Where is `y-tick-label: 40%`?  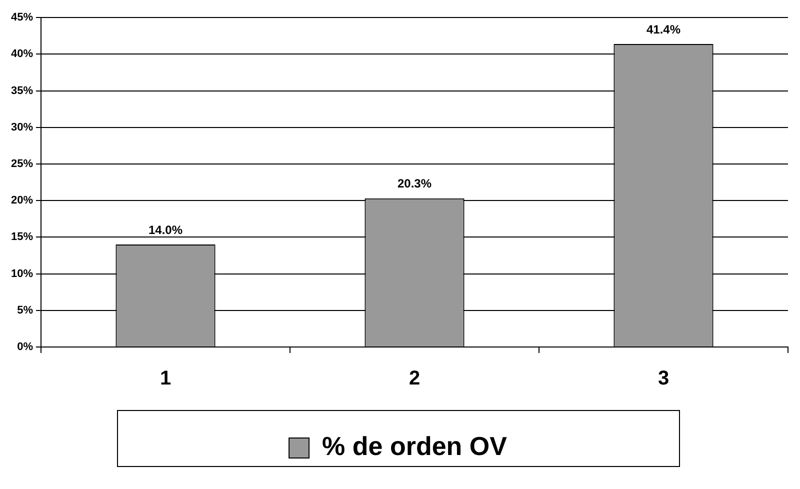
y-tick-label: 40% is located at coordinates (22, 54).